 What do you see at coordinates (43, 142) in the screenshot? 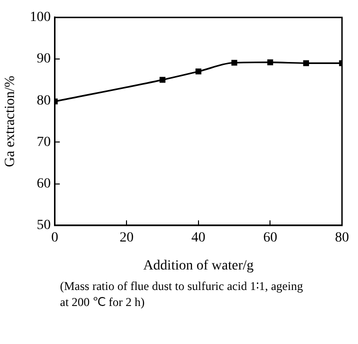
I see `y-tick-label: 70` at bounding box center [43, 142].